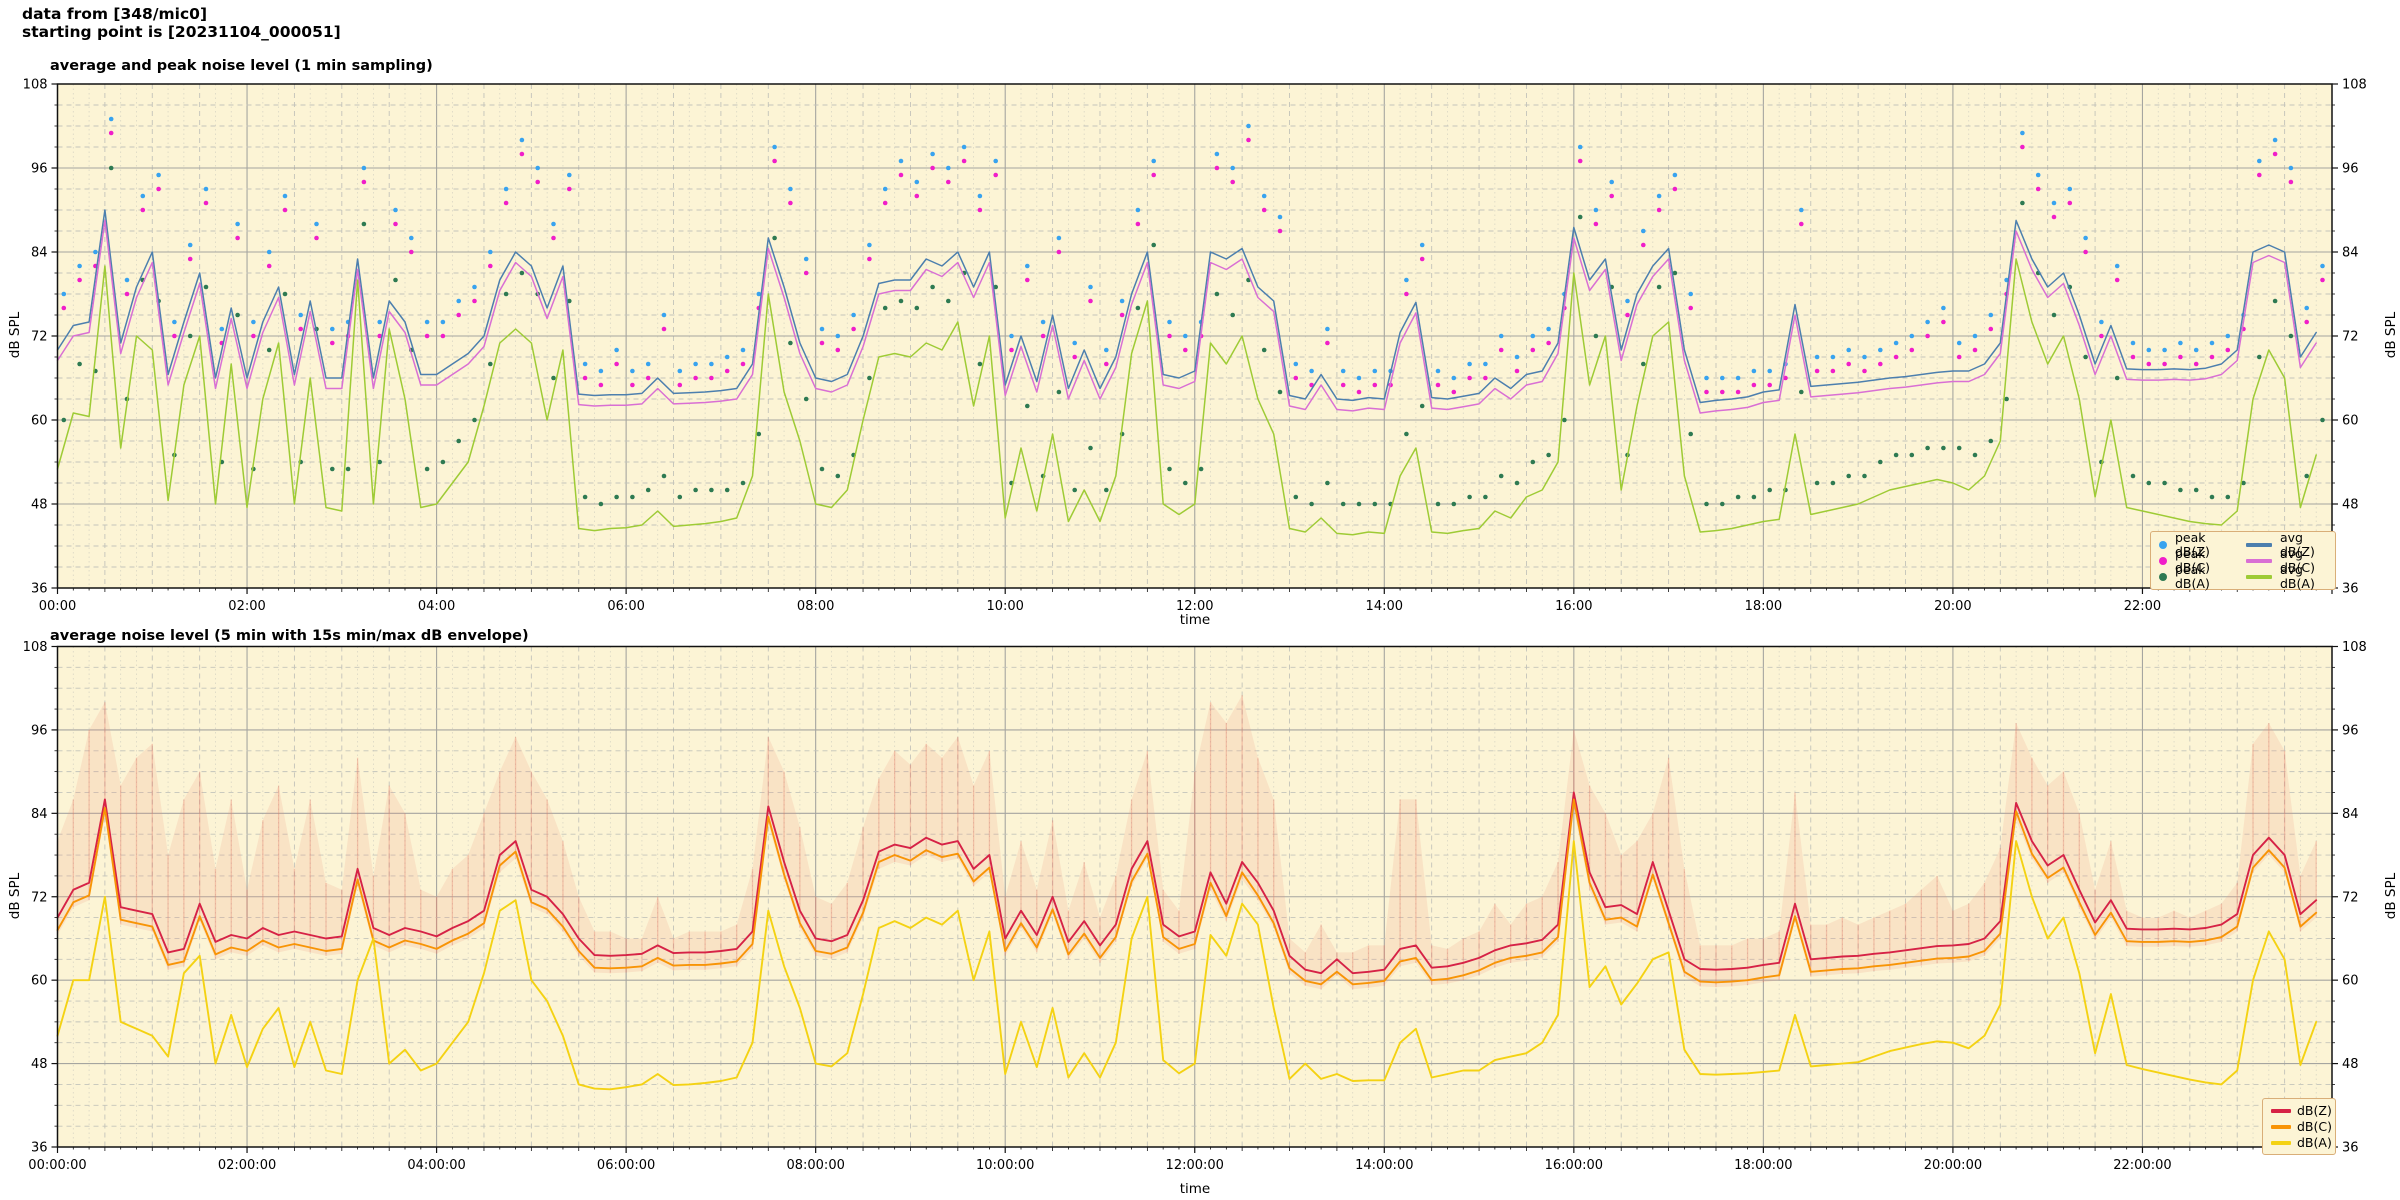 Image resolution: width=2400 pixels, height=1200 pixels. Describe the element at coordinates (2142, 1165) in the screenshot. I see `x-tick-label: 22:00:00` at that location.